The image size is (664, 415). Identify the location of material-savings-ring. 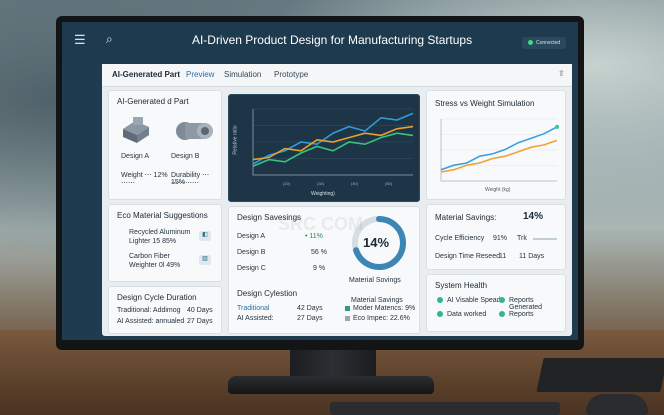
(379, 243).